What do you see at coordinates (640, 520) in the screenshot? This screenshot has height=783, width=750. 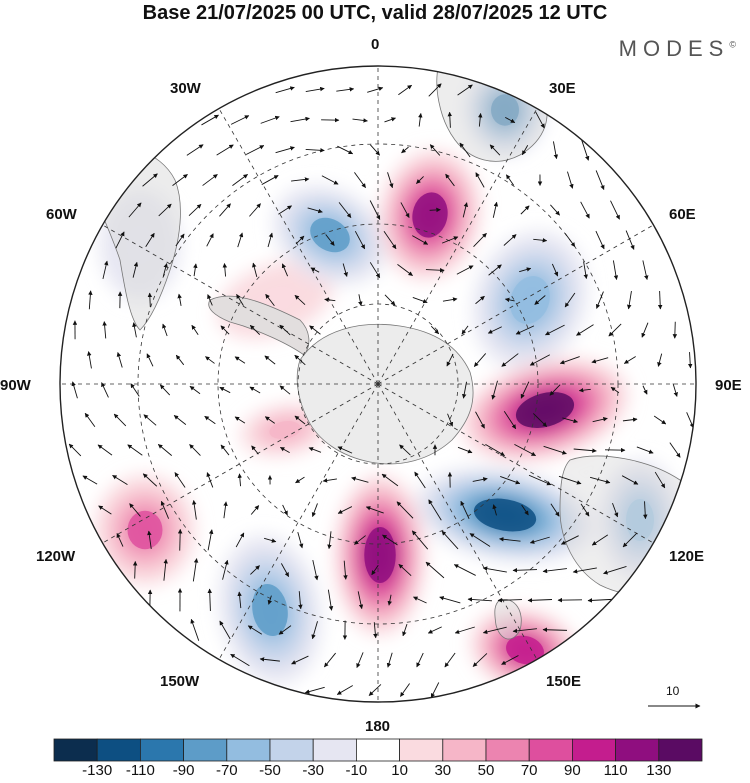 I see `anomaly-low-australia-south-core` at bounding box center [640, 520].